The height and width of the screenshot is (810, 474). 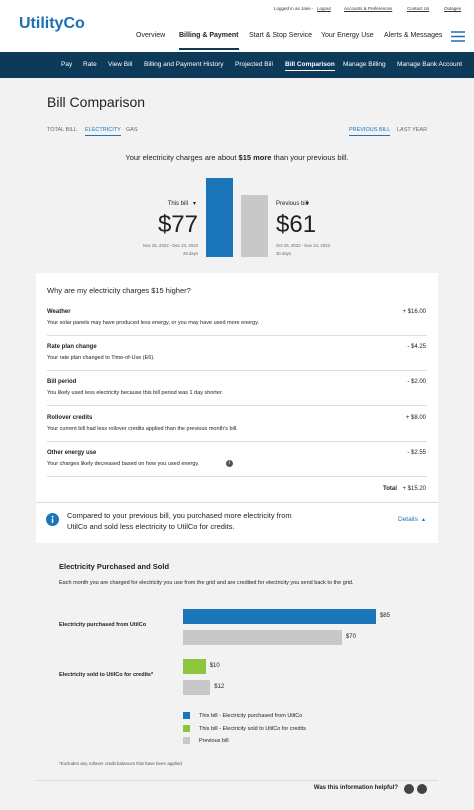 What do you see at coordinates (416, 347) in the screenshot?
I see `item-amount: - $4.25` at bounding box center [416, 347].